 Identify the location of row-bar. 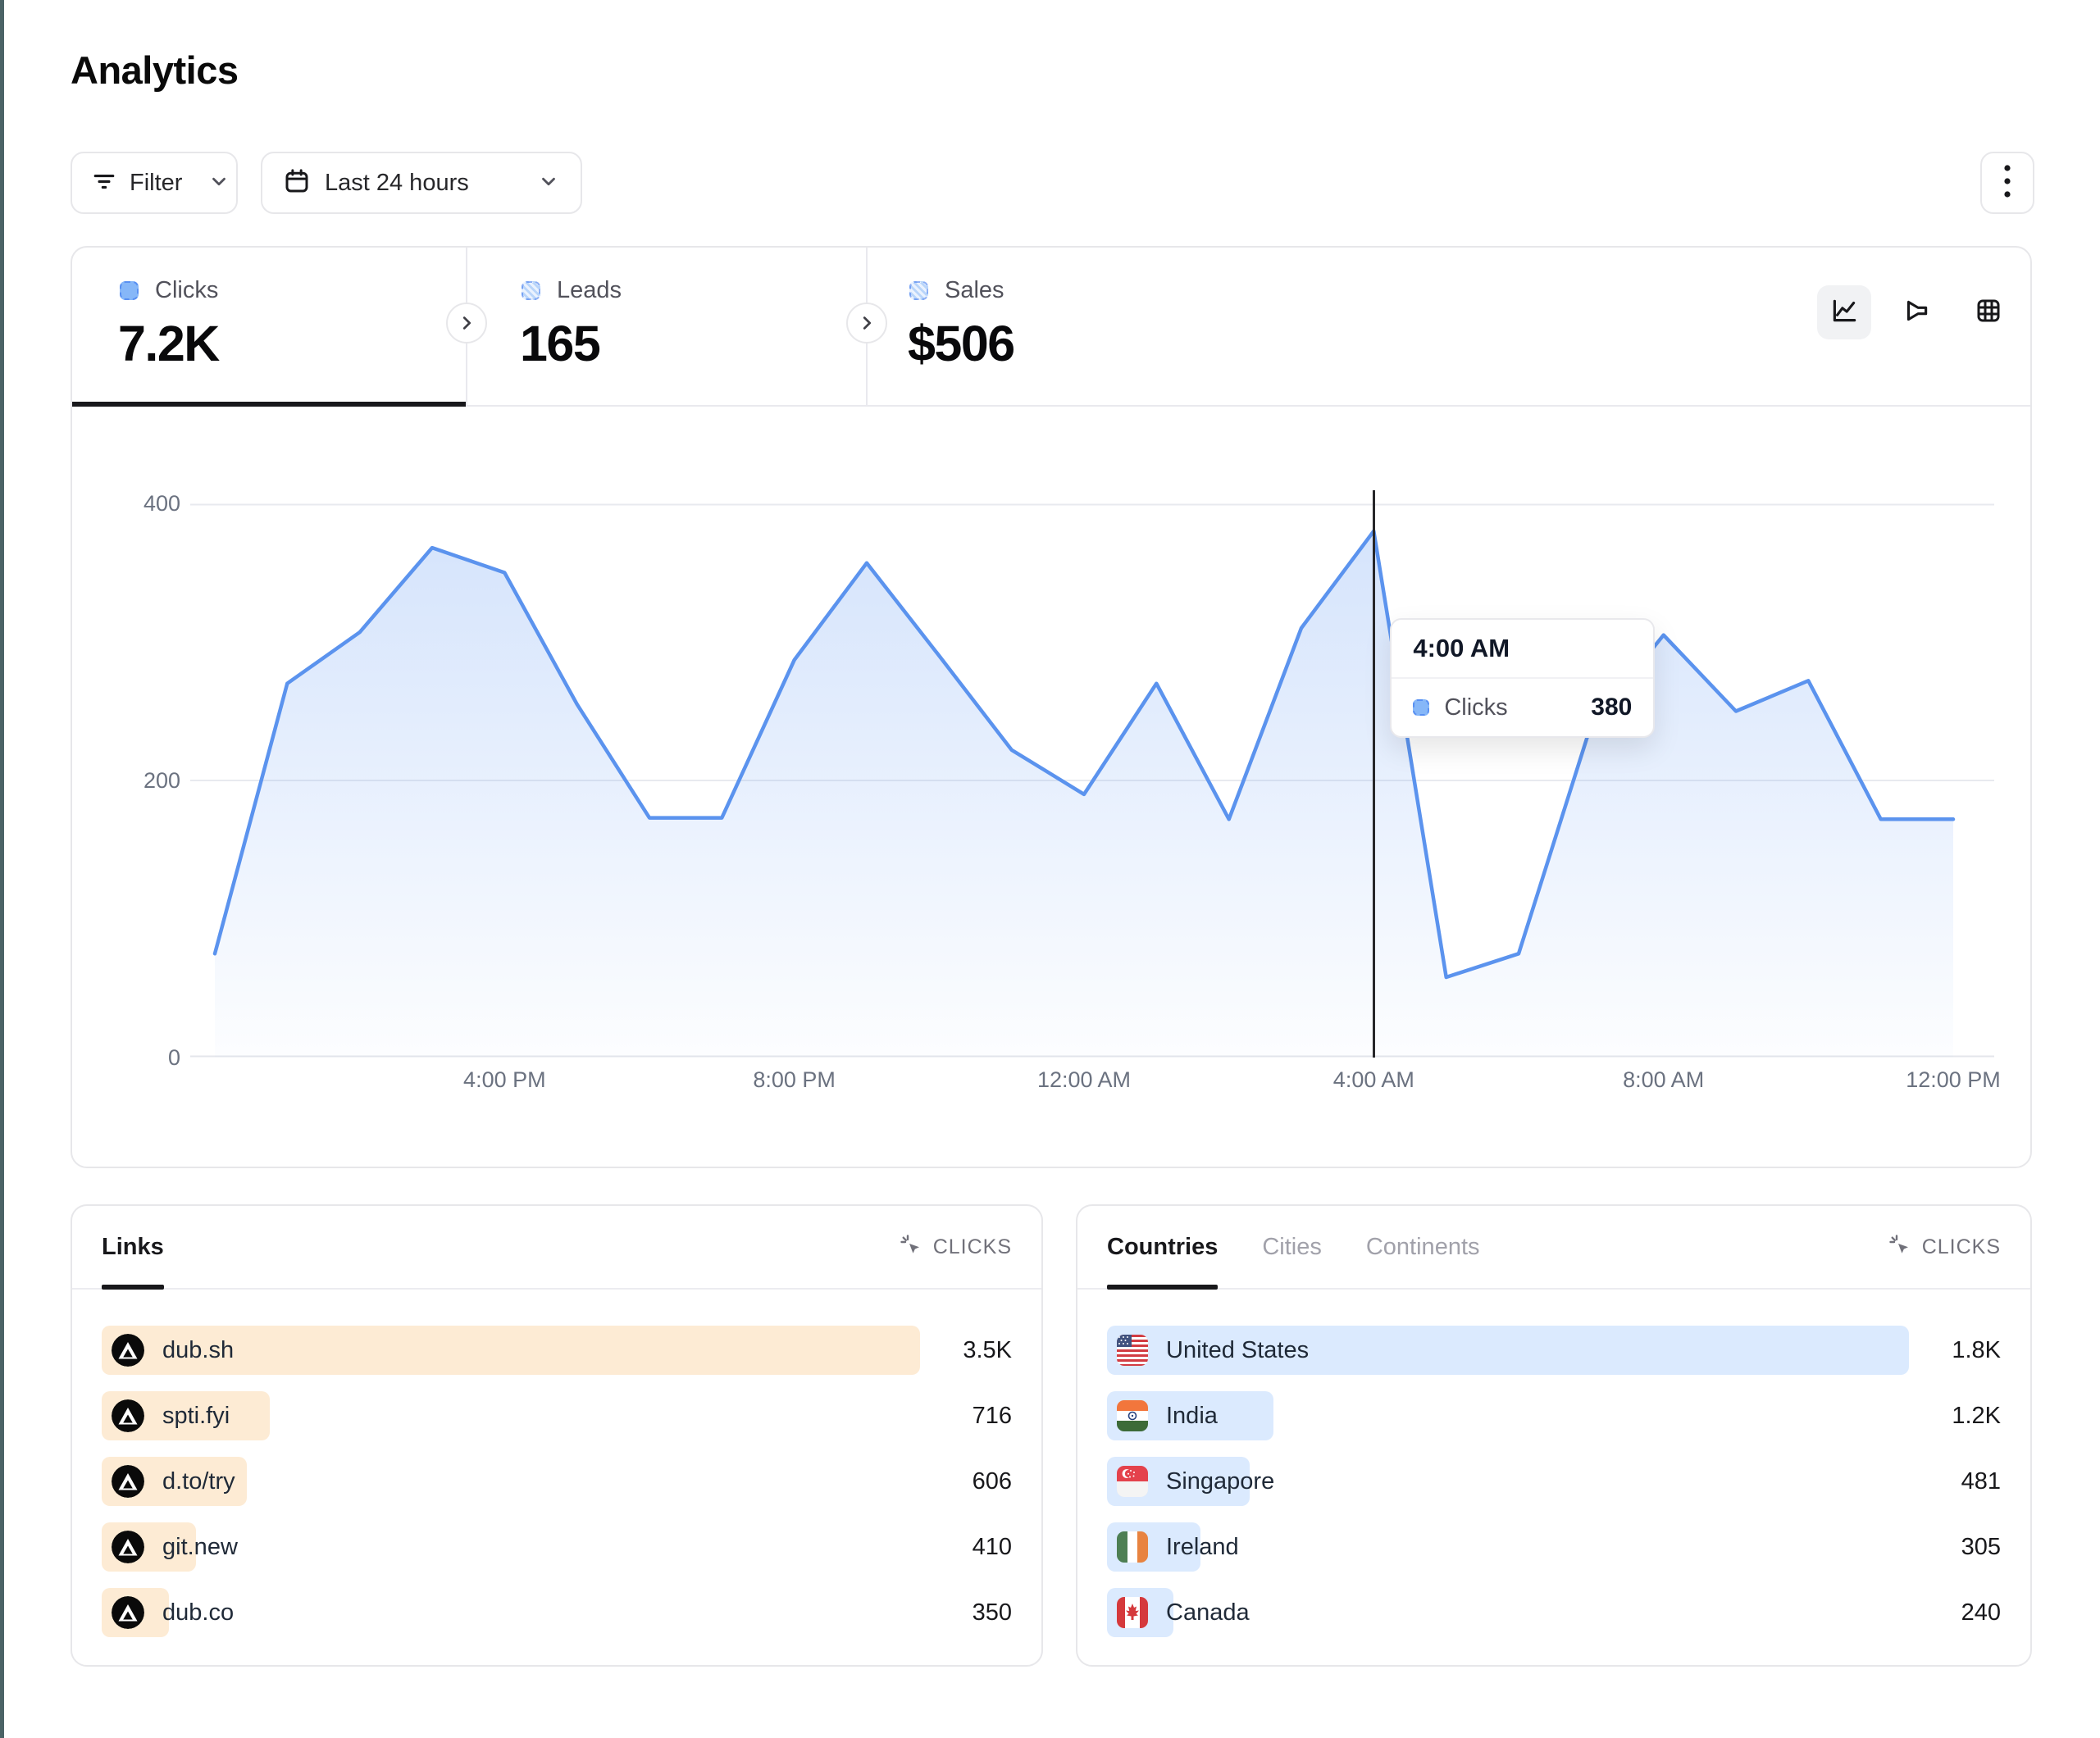
(511, 1350).